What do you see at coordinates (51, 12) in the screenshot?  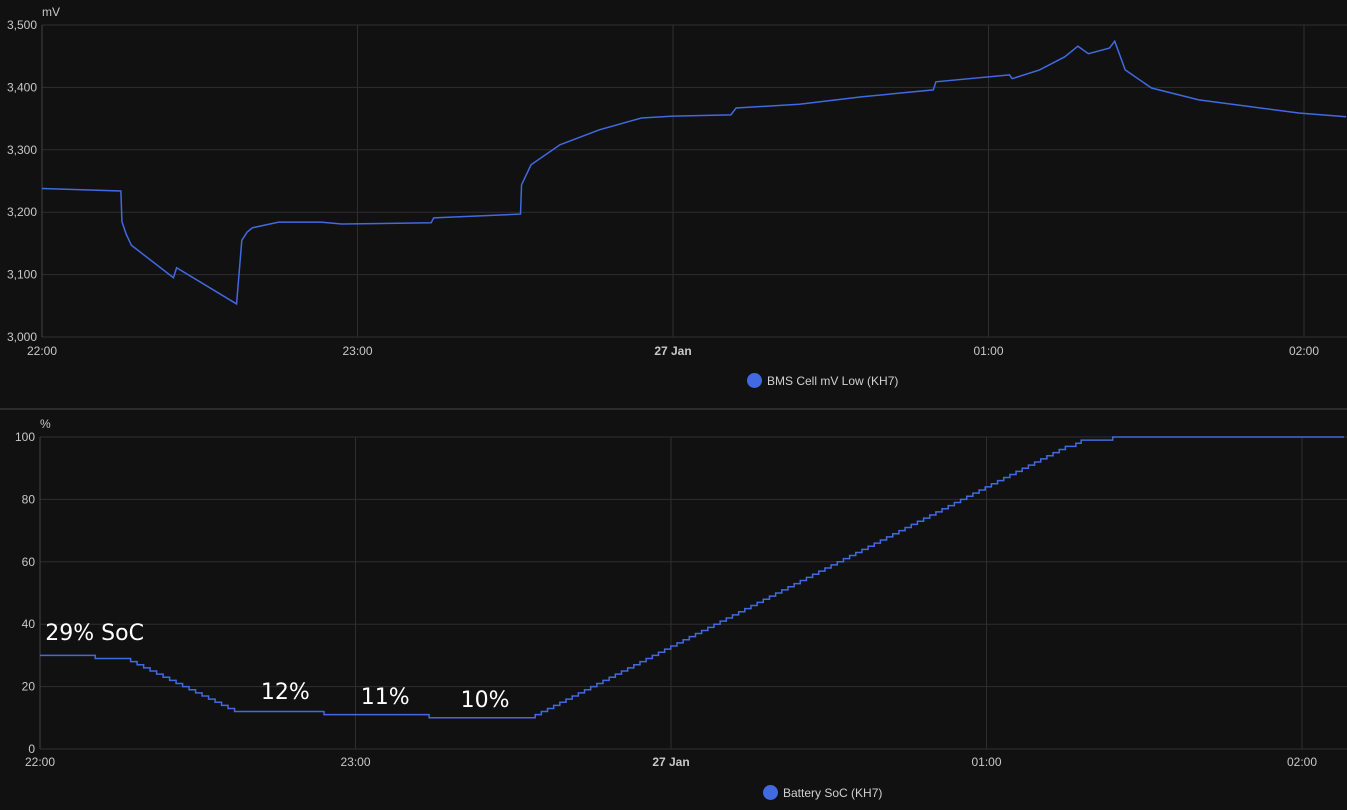 I see `y-axis-unit: mV` at bounding box center [51, 12].